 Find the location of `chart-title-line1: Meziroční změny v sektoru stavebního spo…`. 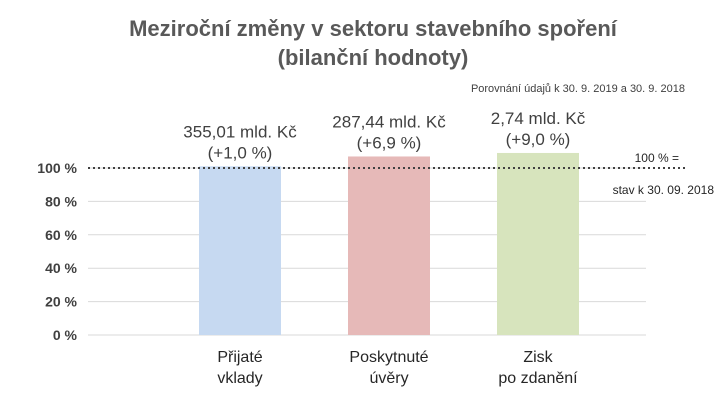

chart-title-line1: Meziroční změny v sektoru stavebního spo… is located at coordinates (373, 28).